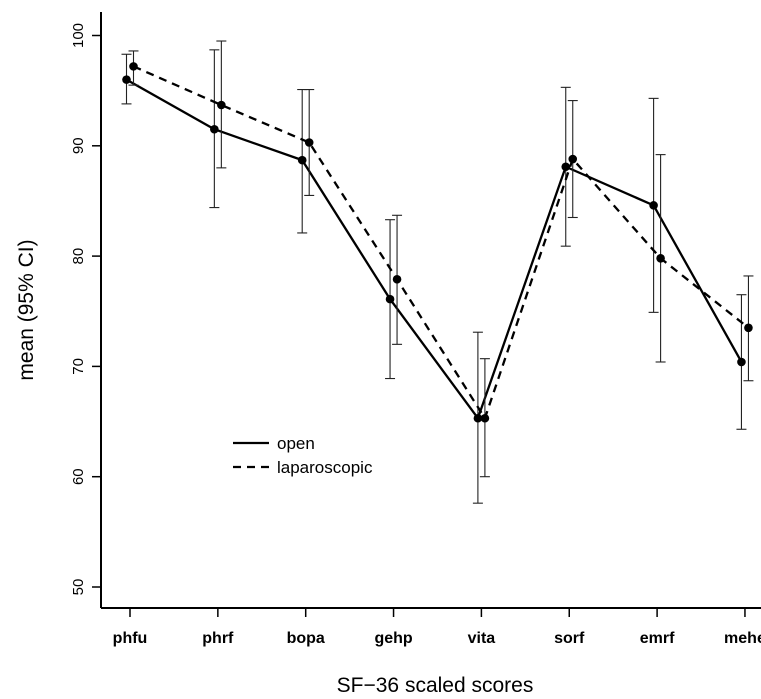 Image resolution: width=761 pixels, height=699 pixels. What do you see at coordinates (569, 638) in the screenshot?
I see `x-tick-label-sorf: sorf` at bounding box center [569, 638].